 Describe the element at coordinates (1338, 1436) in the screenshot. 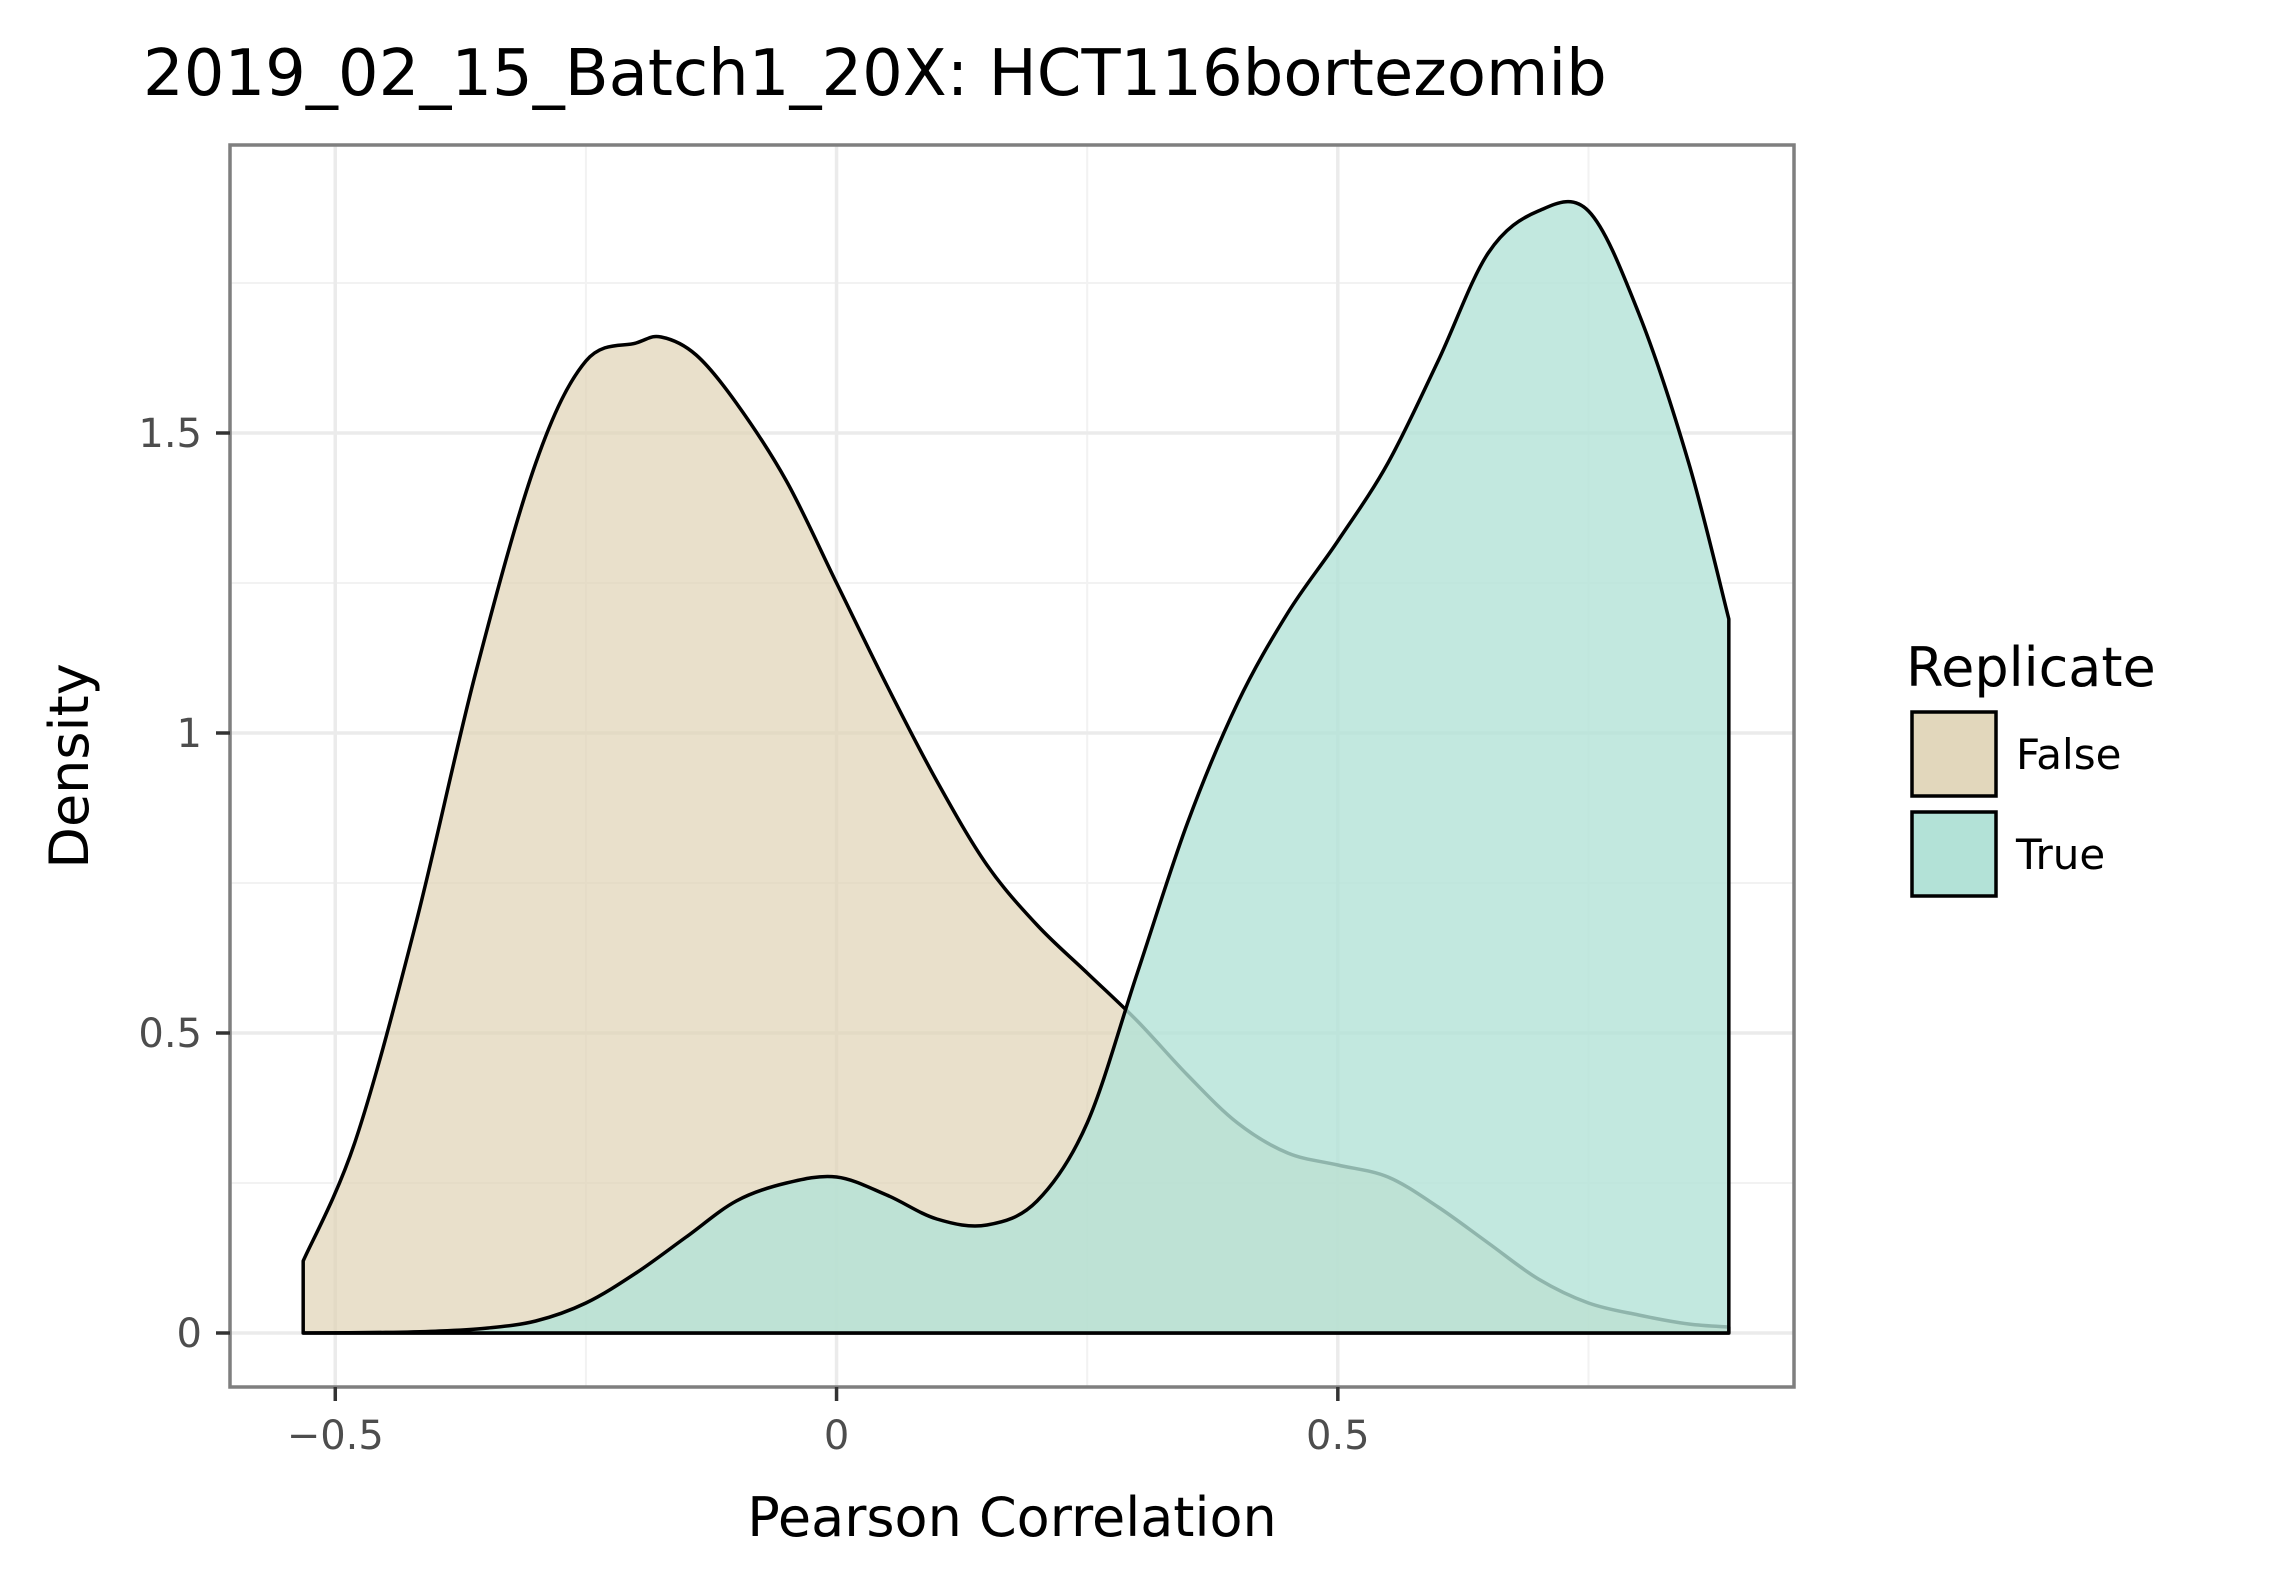

I see `x-tick-label: 0.5` at that location.